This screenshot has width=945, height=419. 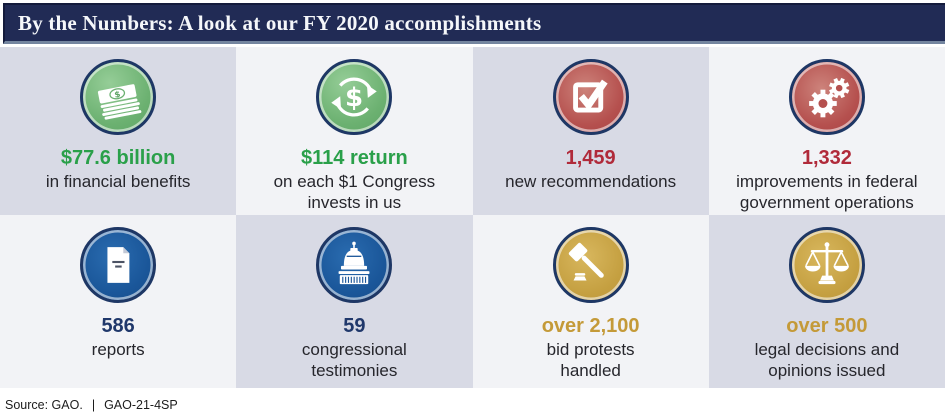 What do you see at coordinates (590, 326) in the screenshot?
I see `stat-value: over 2,100` at bounding box center [590, 326].